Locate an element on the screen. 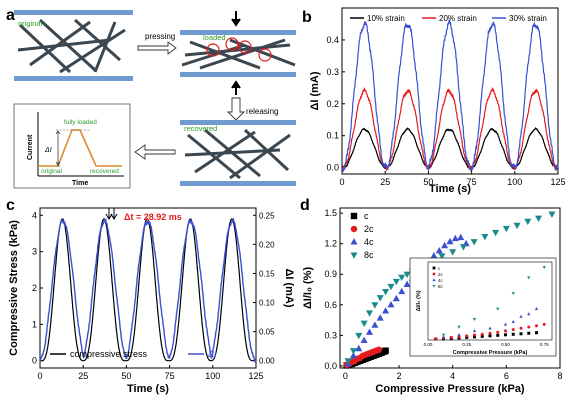  series-line-10-strain is located at coordinates (450, 148).